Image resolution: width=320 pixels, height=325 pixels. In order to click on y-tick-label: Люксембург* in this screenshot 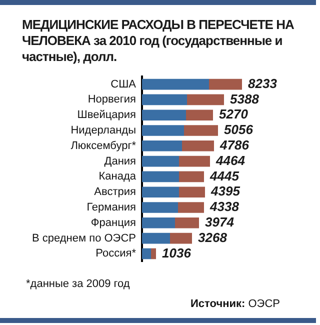, I will do `click(103, 146)`.